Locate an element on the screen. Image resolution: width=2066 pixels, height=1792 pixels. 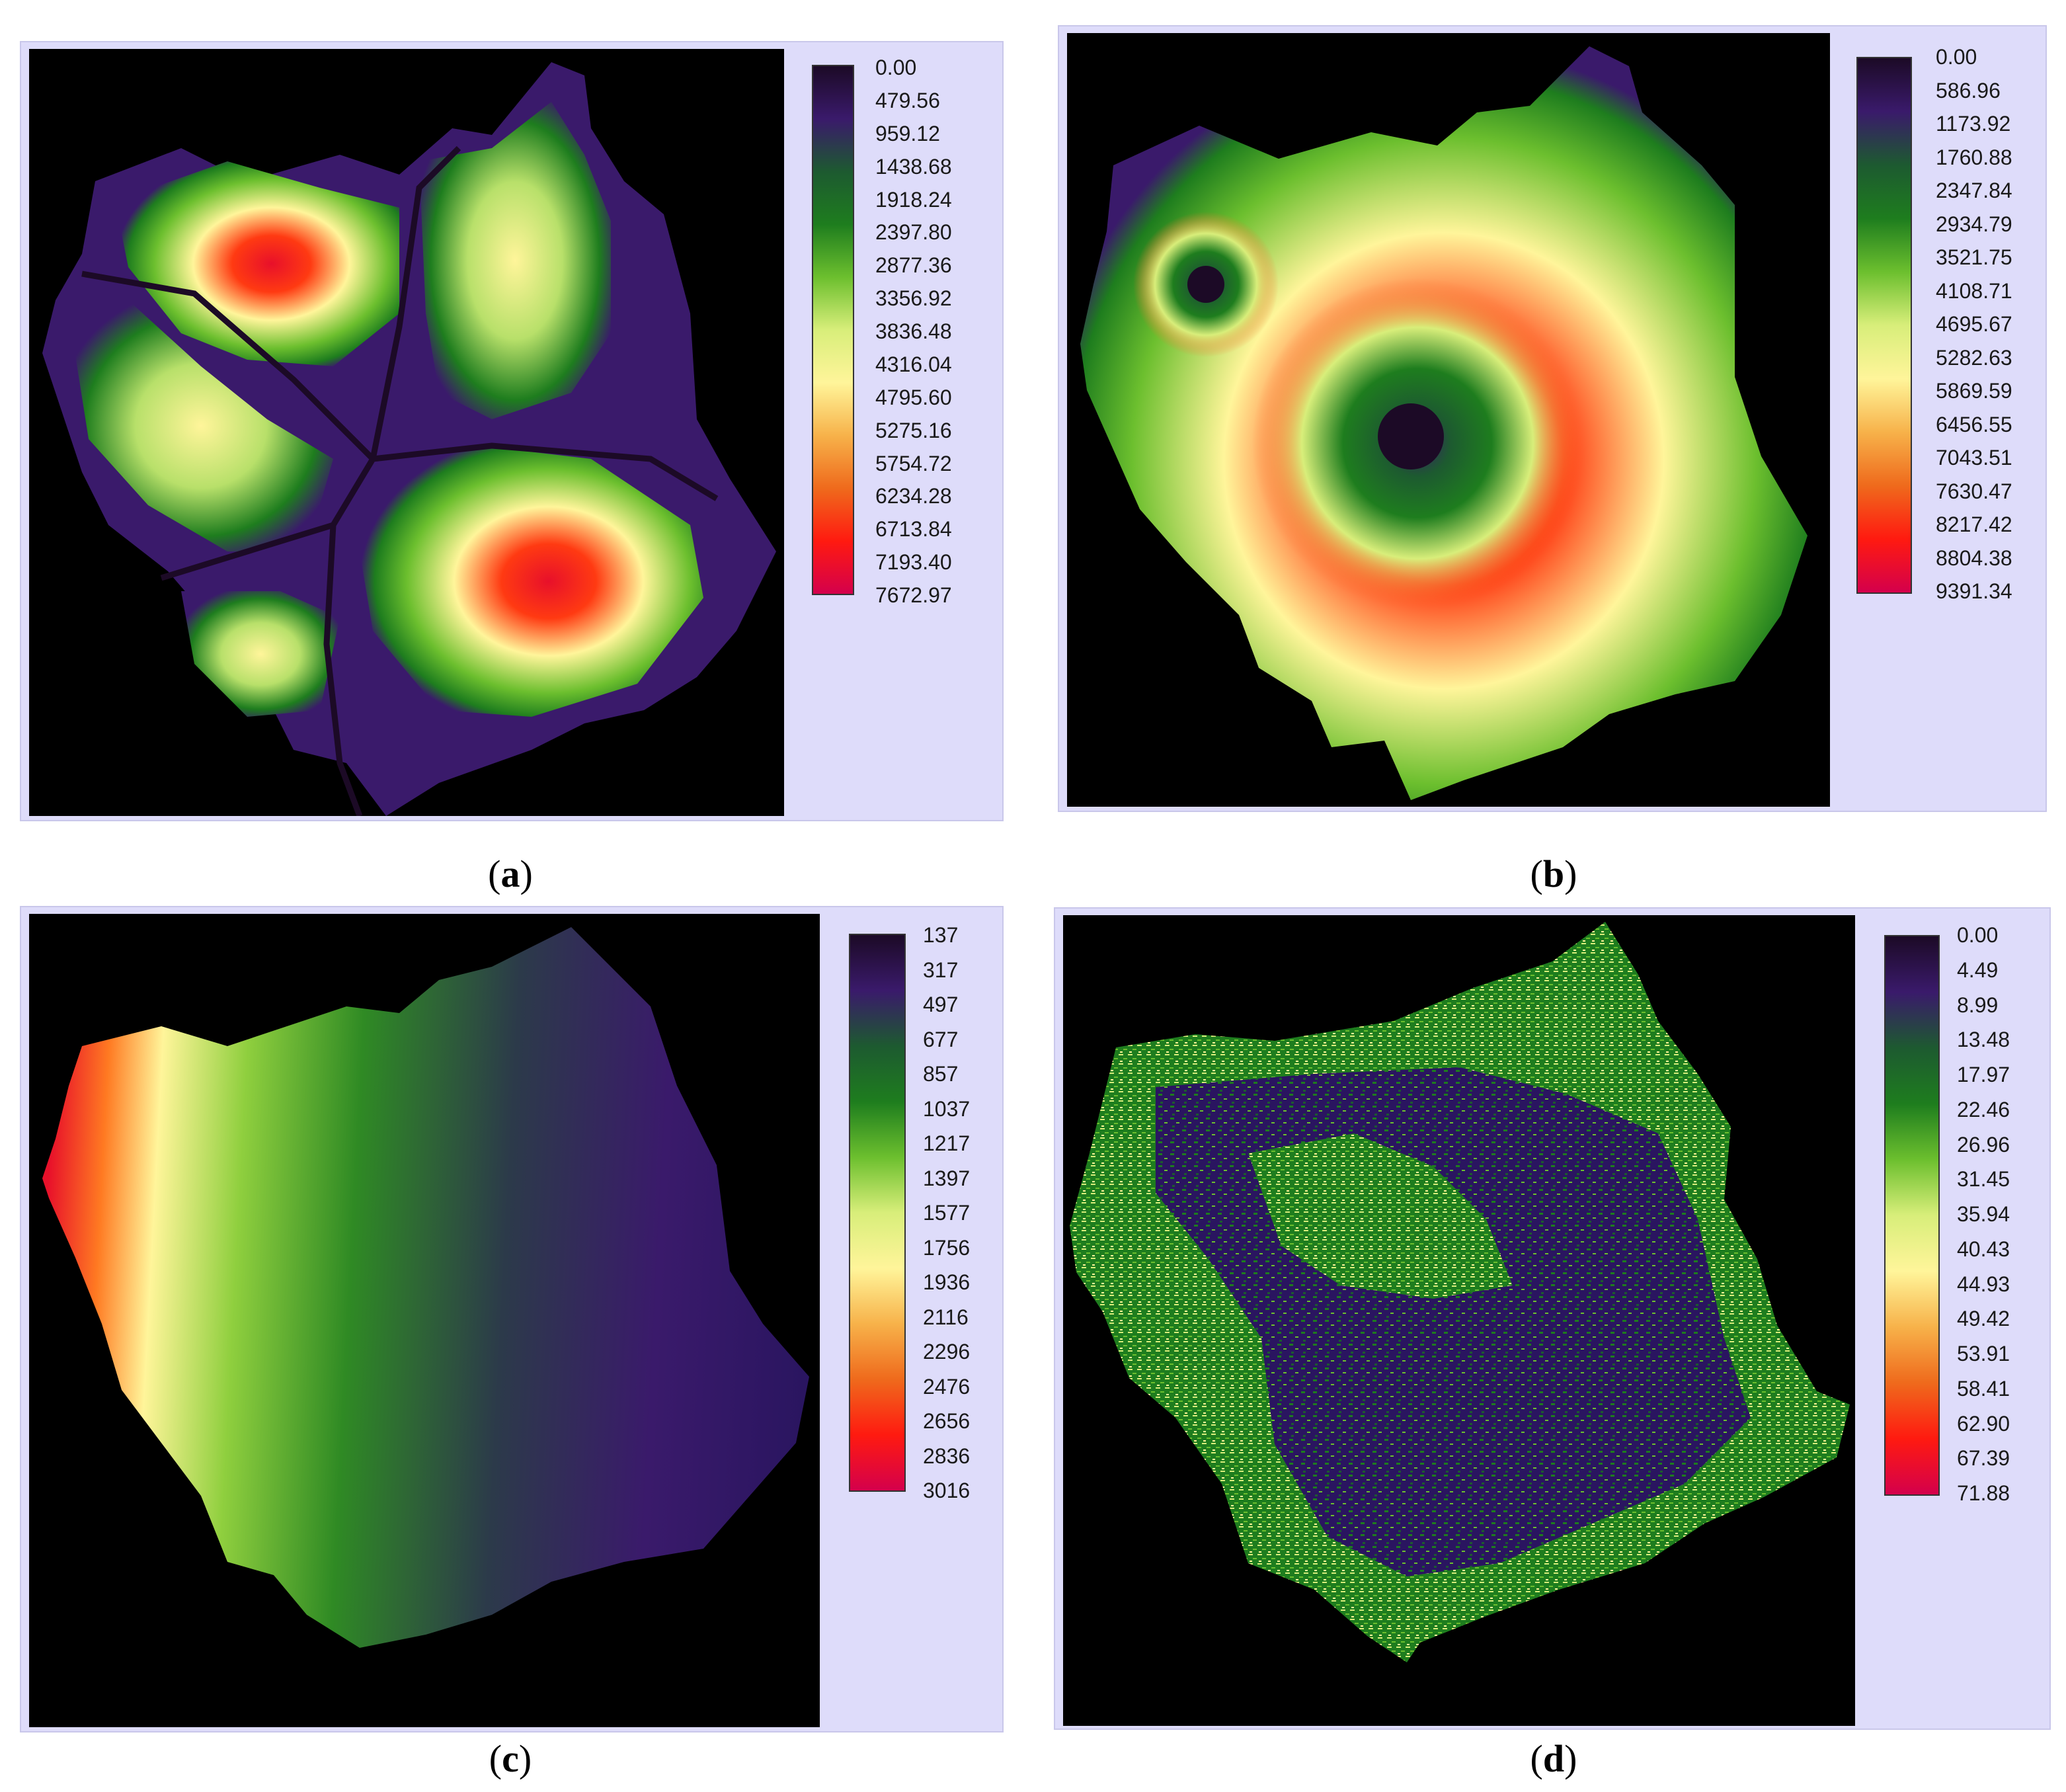
legend-tick-c-12: 2296 is located at coordinates (947, 1352).